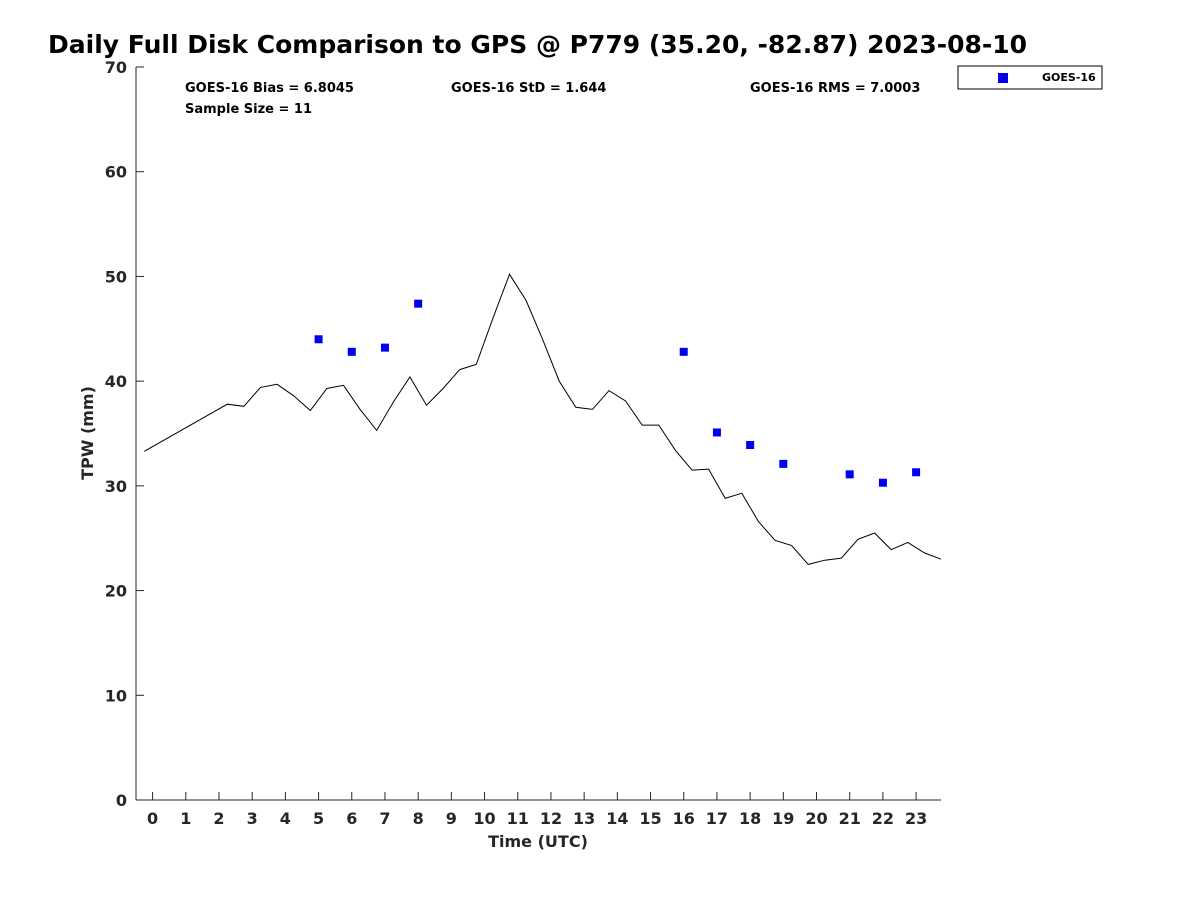 This screenshot has width=1200, height=900. I want to click on y-tick-label: 50, so click(116, 276).